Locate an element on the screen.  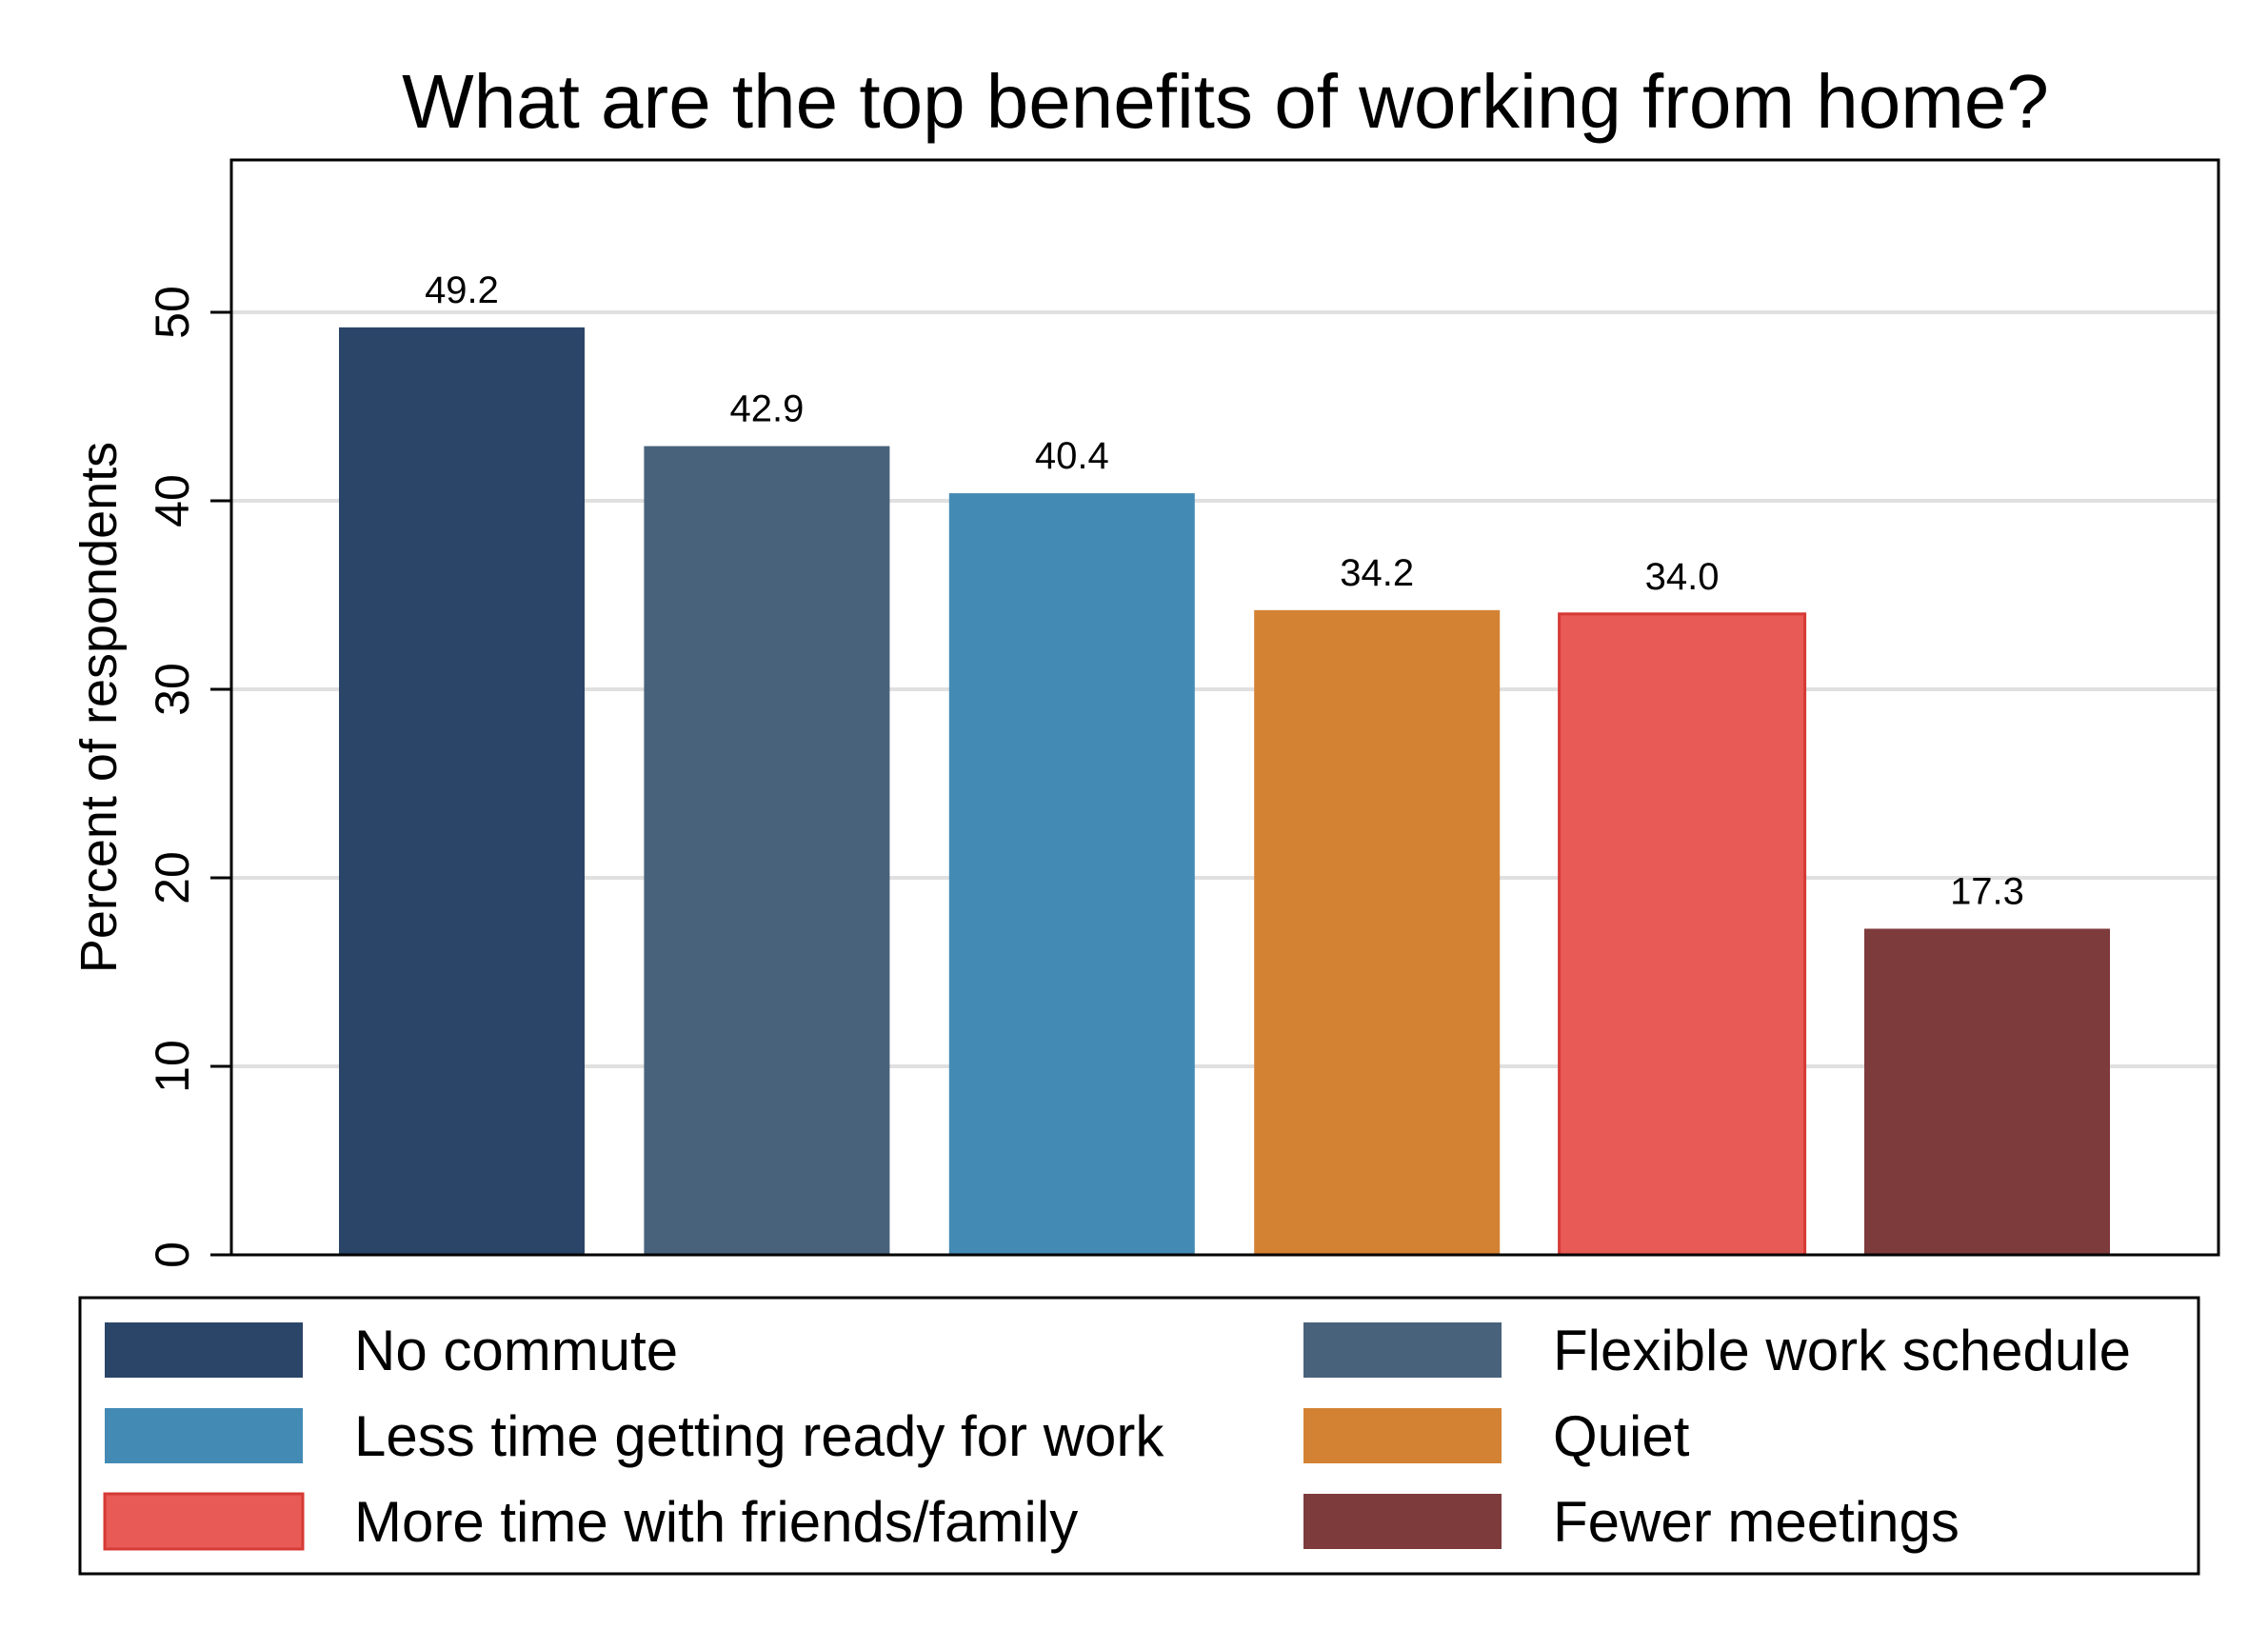
y-tick-label: 40 is located at coordinates (172, 500).